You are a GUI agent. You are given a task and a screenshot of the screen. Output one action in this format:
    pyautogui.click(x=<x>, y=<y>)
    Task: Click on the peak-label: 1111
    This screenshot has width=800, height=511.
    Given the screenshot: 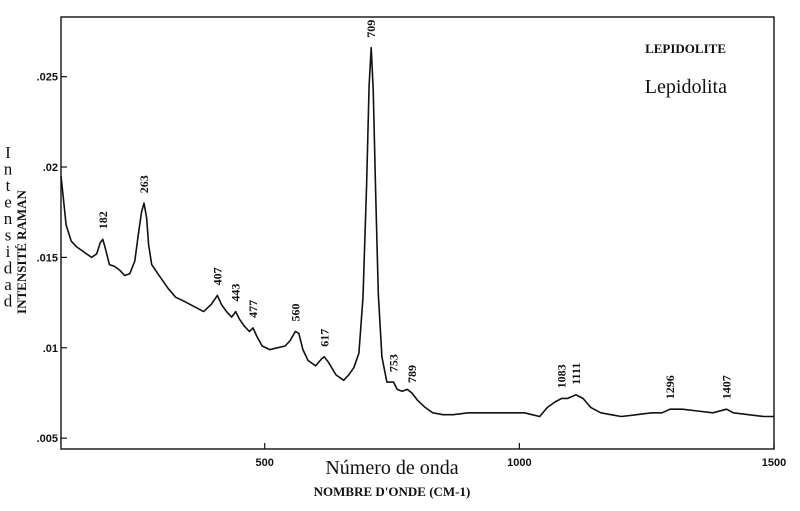 What is the action you would take?
    pyautogui.click(x=576, y=374)
    